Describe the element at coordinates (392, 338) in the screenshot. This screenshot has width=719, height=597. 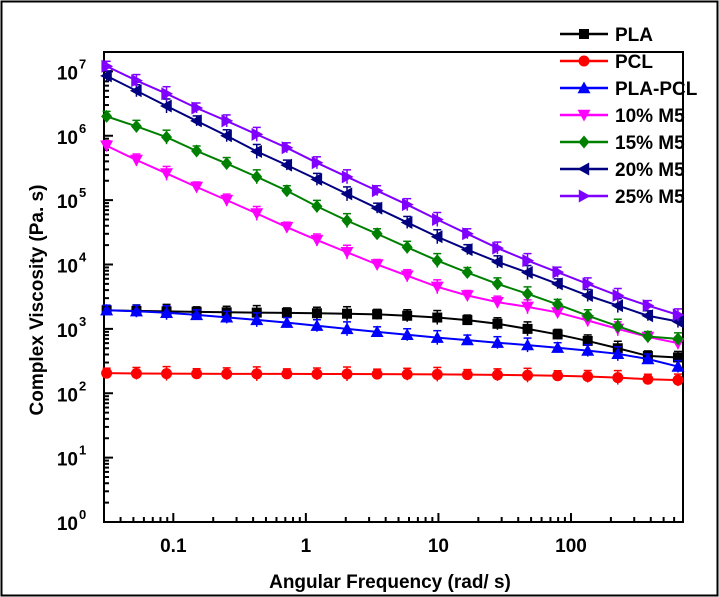
I see `series-line` at that location.